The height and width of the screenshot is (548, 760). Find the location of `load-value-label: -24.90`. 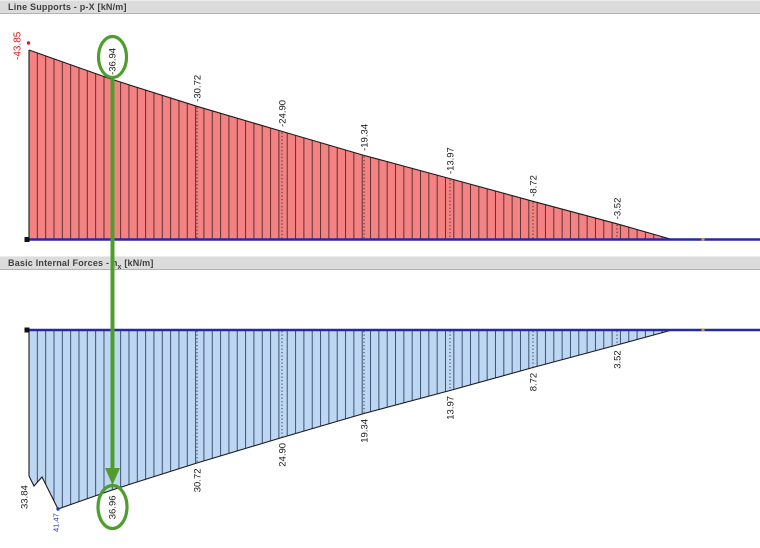

load-value-label: -24.90 is located at coordinates (283, 113).